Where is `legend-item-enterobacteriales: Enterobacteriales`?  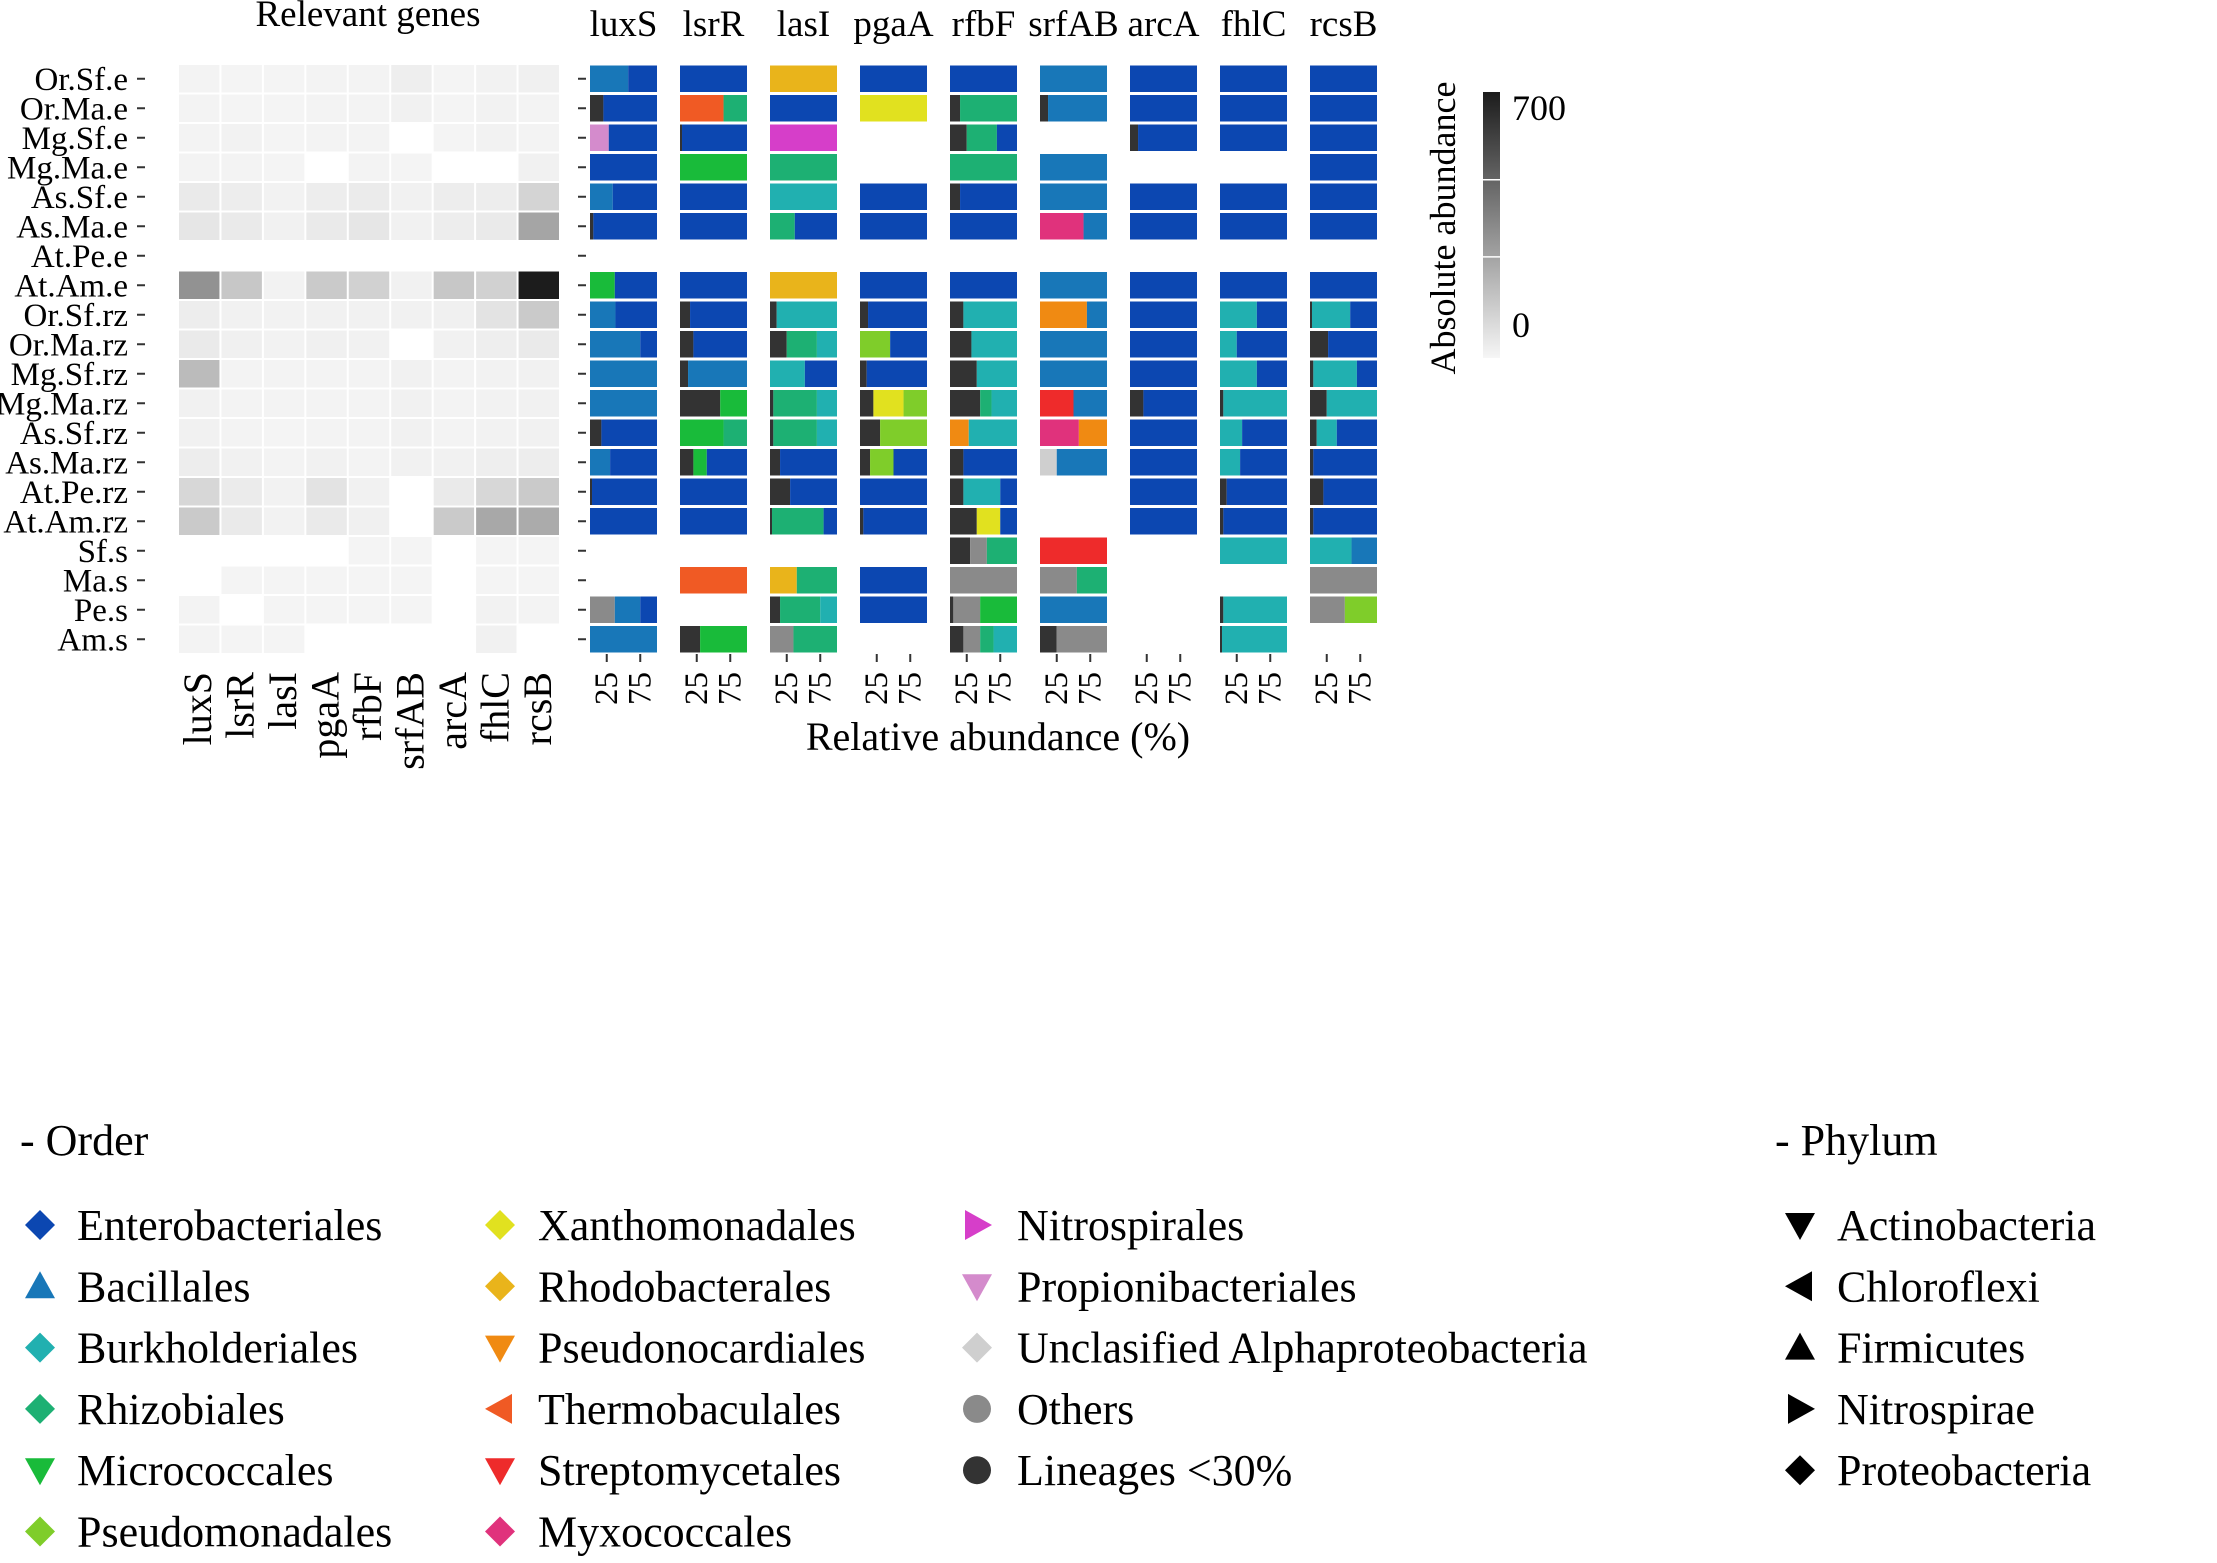
legend-item-enterobacteriales: Enterobacteriales is located at coordinates (203, 1225).